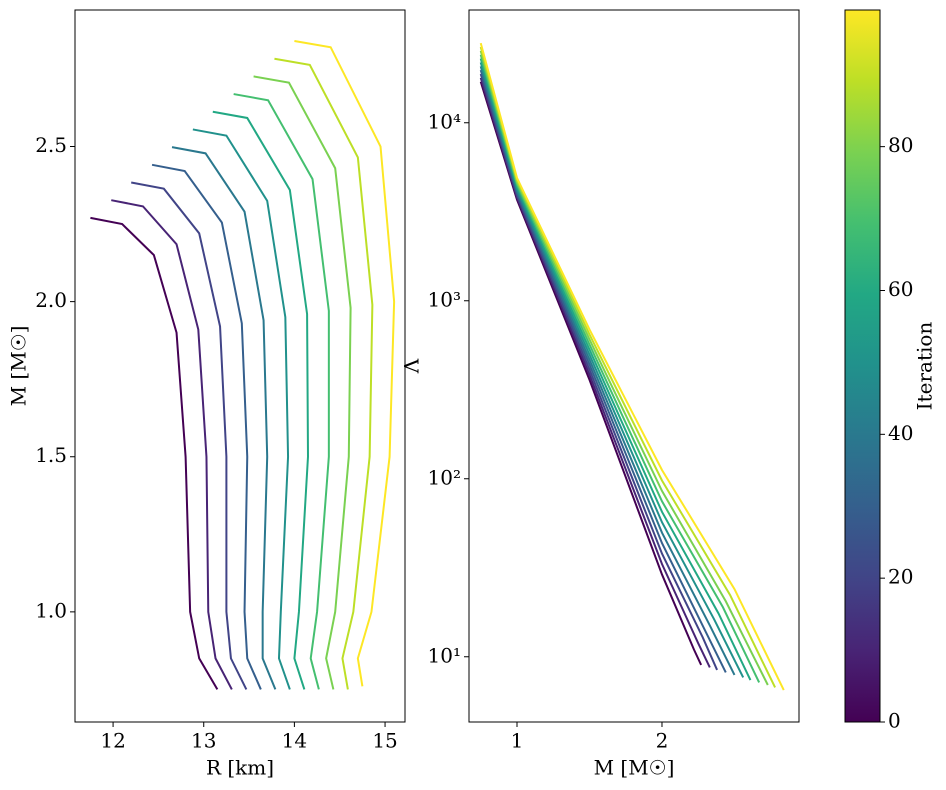 The image size is (946, 790). Describe the element at coordinates (51, 455) in the screenshot. I see `y-tick-label: 1.5` at that location.